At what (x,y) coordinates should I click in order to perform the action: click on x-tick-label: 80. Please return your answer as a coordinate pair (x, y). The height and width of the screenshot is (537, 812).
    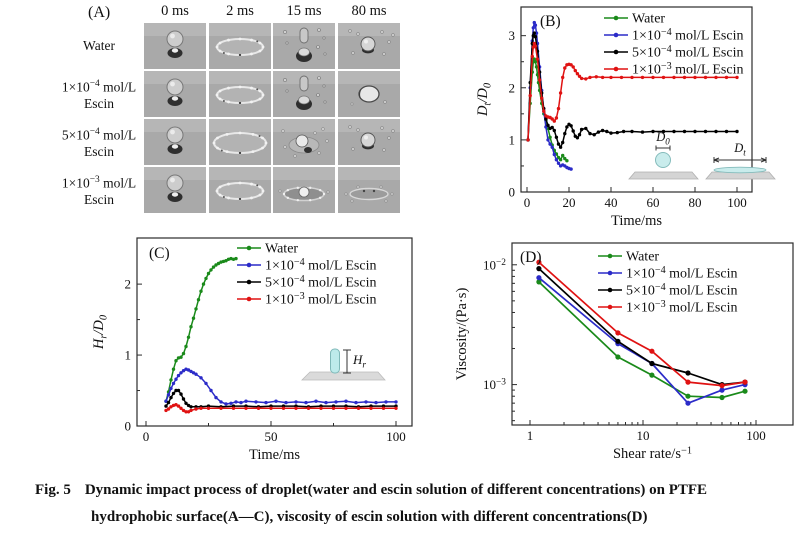
    Looking at the image, I should click on (695, 202).